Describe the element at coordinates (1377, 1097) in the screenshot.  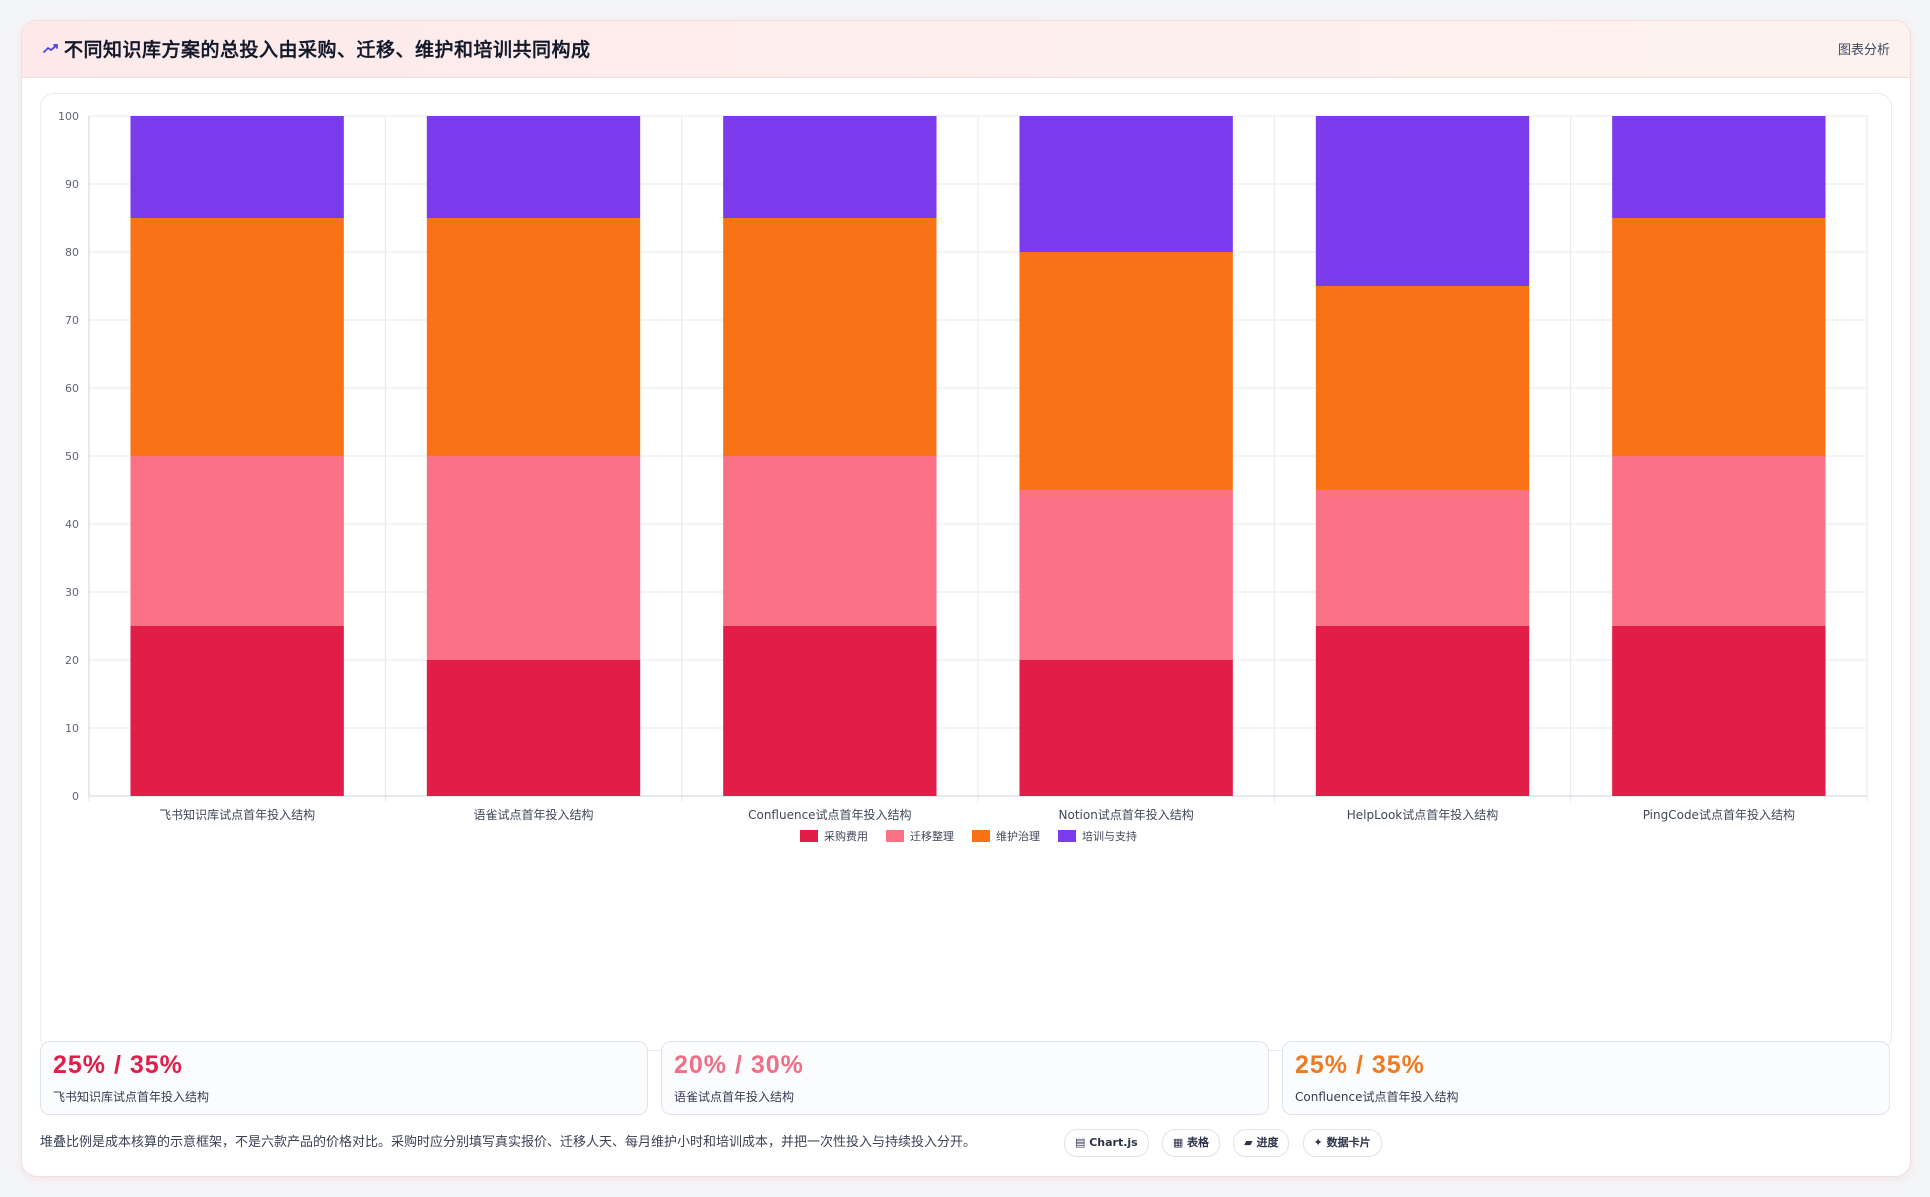
I see `stat-label: Confluence试点首年投入结构` at that location.